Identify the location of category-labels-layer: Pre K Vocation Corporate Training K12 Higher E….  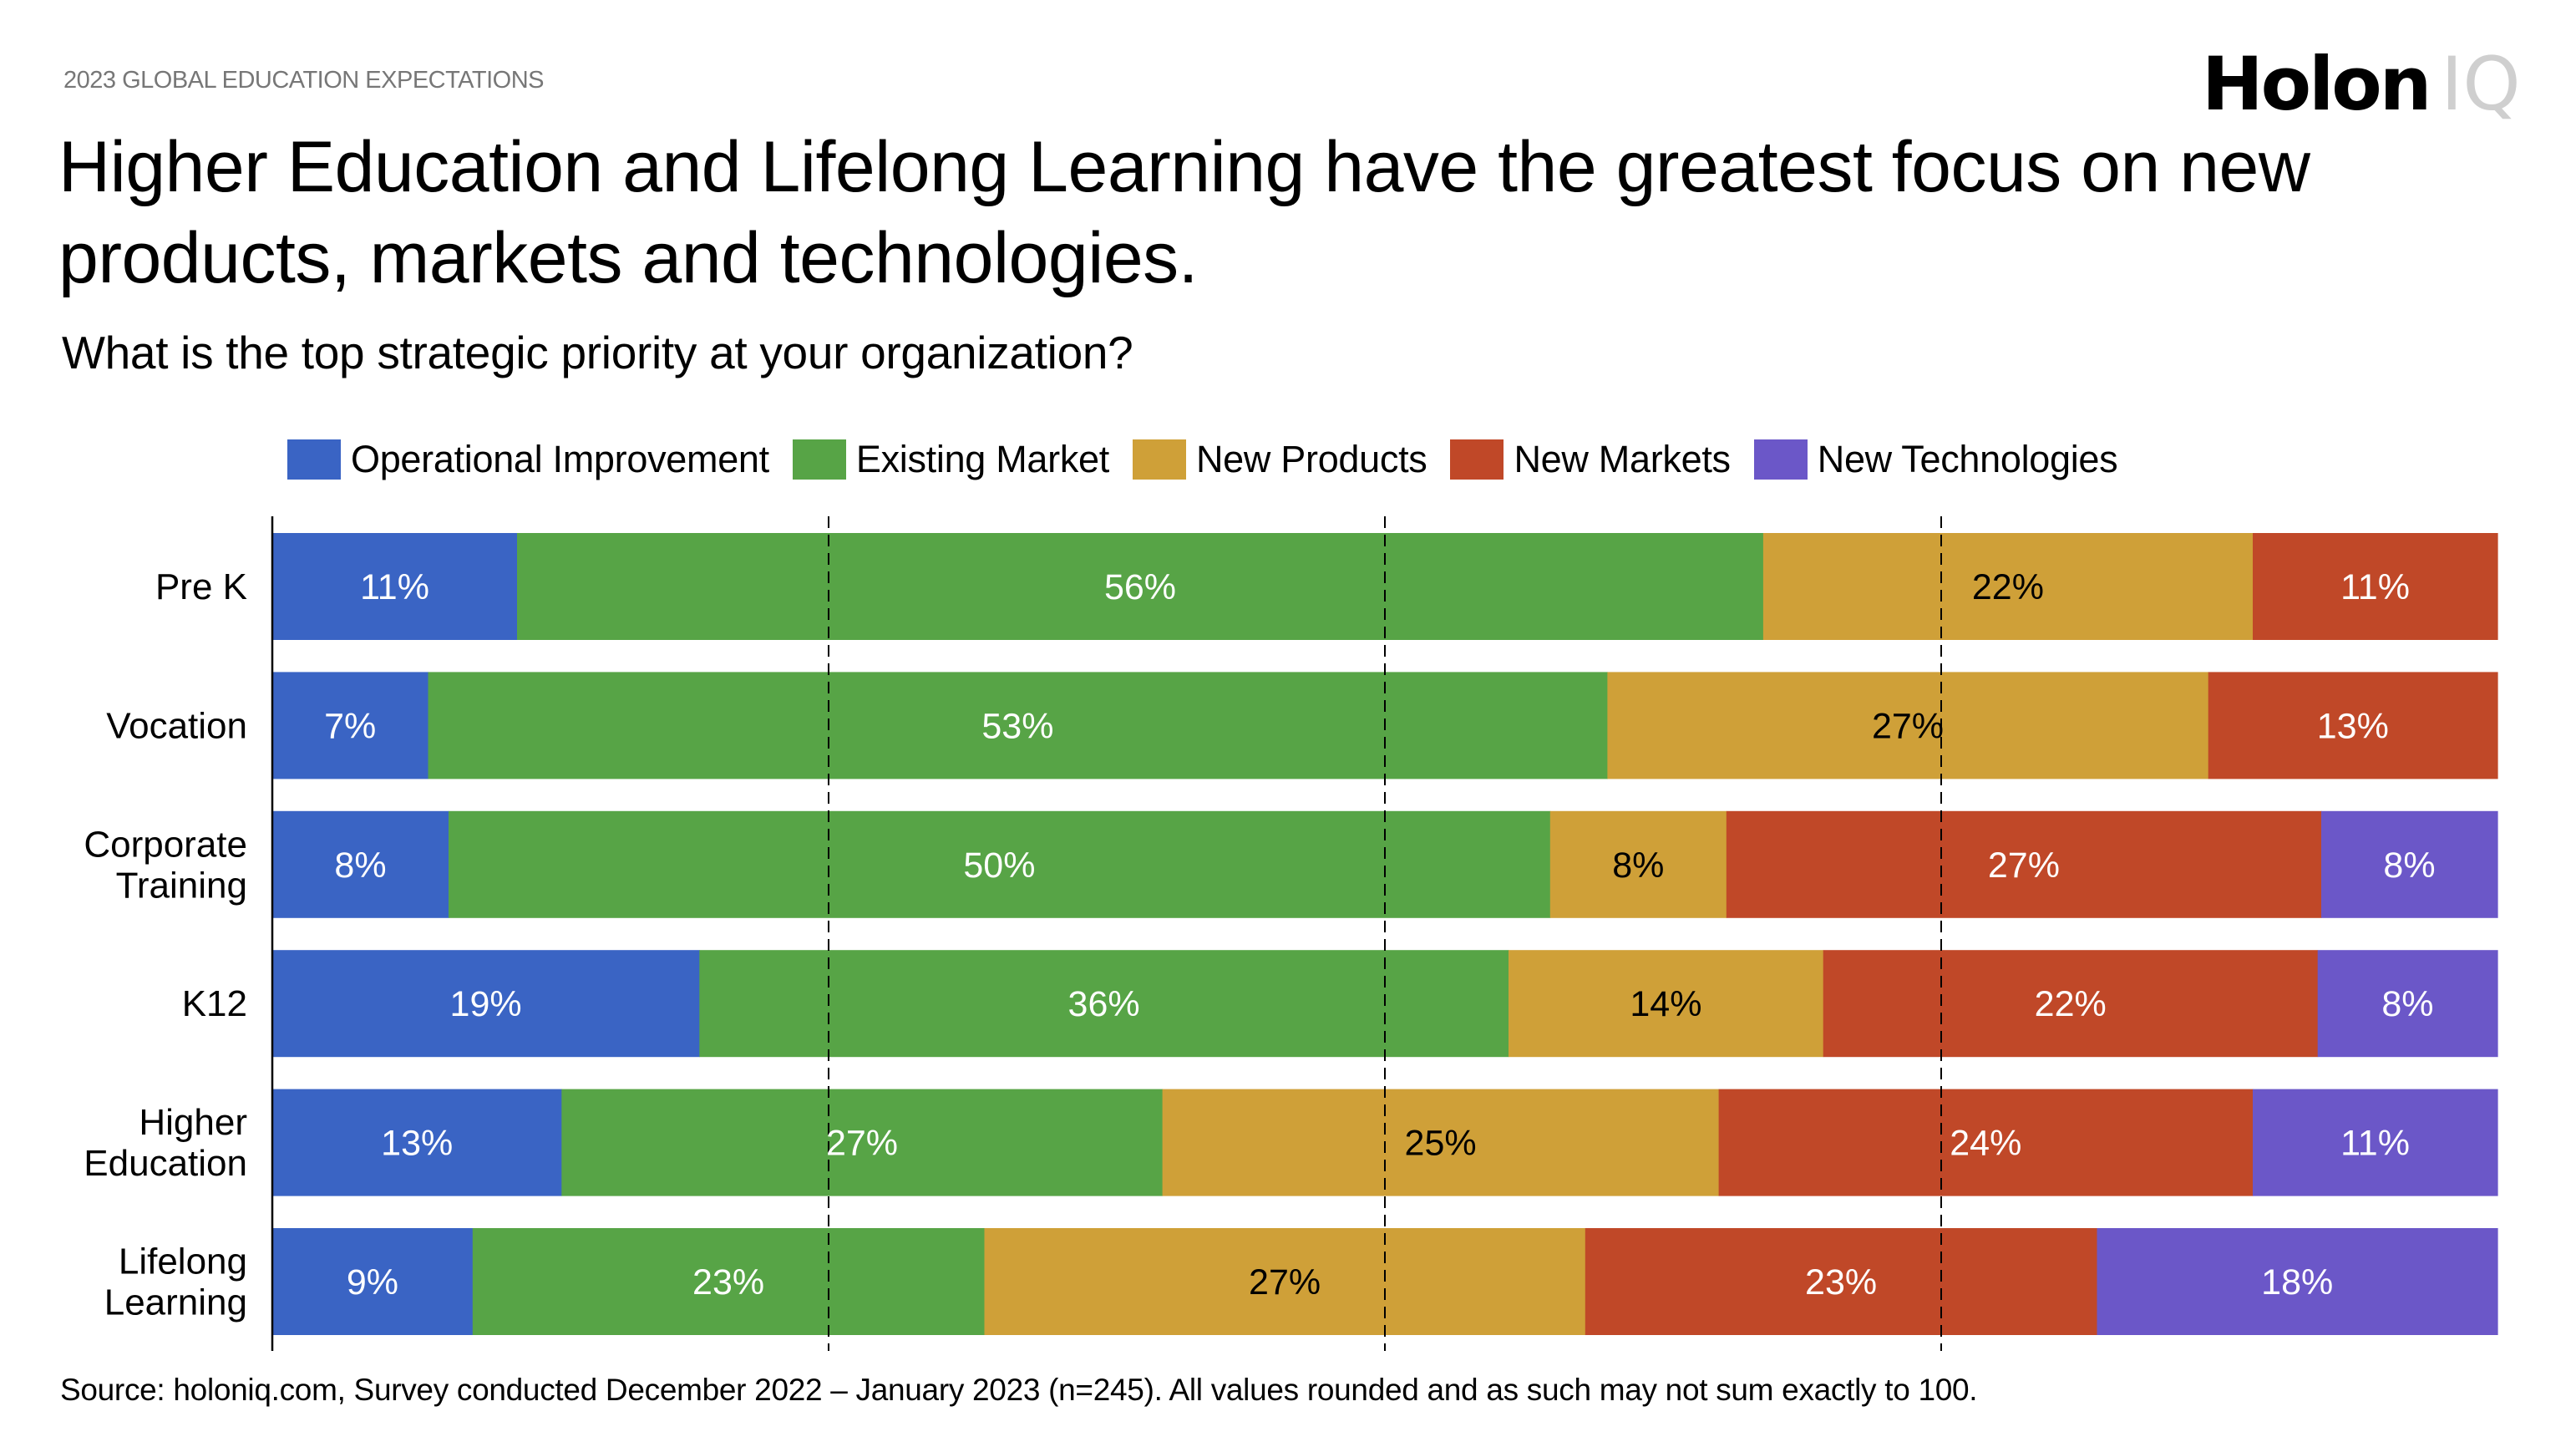
(165, 944).